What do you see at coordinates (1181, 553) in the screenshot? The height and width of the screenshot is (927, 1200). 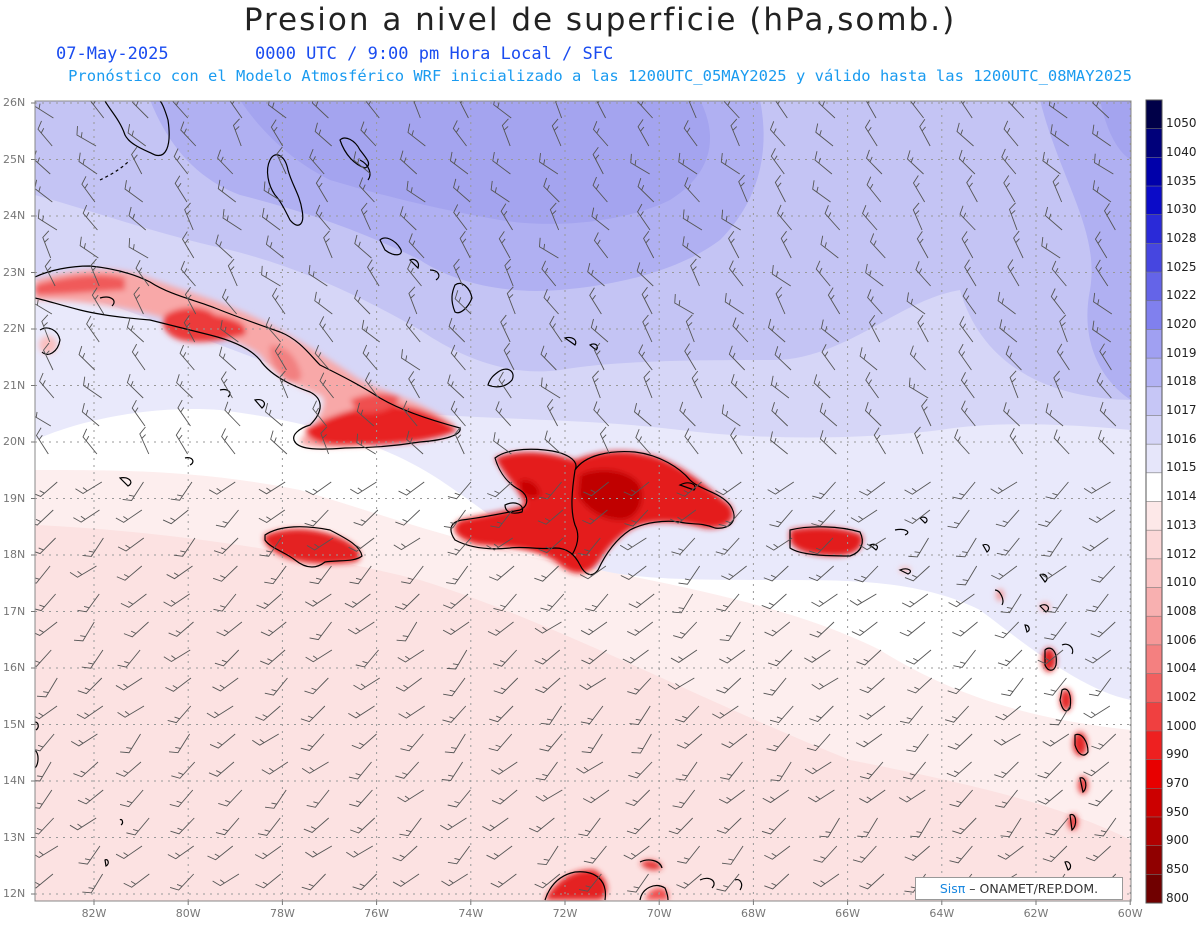 I see `colorbar-label: 1012` at bounding box center [1181, 553].